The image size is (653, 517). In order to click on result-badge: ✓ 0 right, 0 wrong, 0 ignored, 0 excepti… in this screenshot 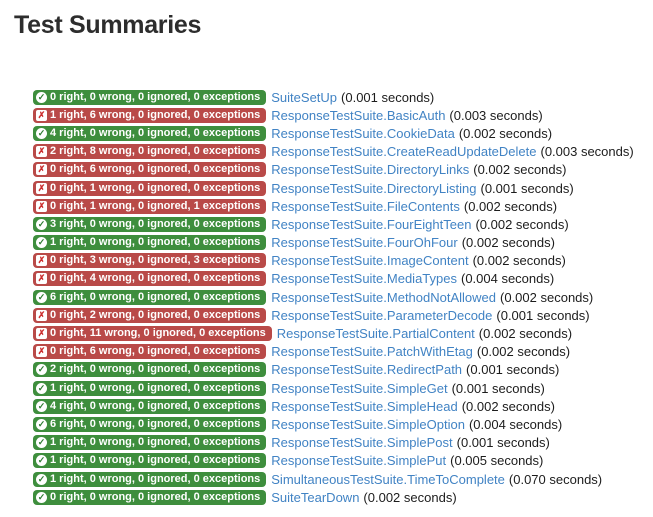, I will do `click(150, 497)`.